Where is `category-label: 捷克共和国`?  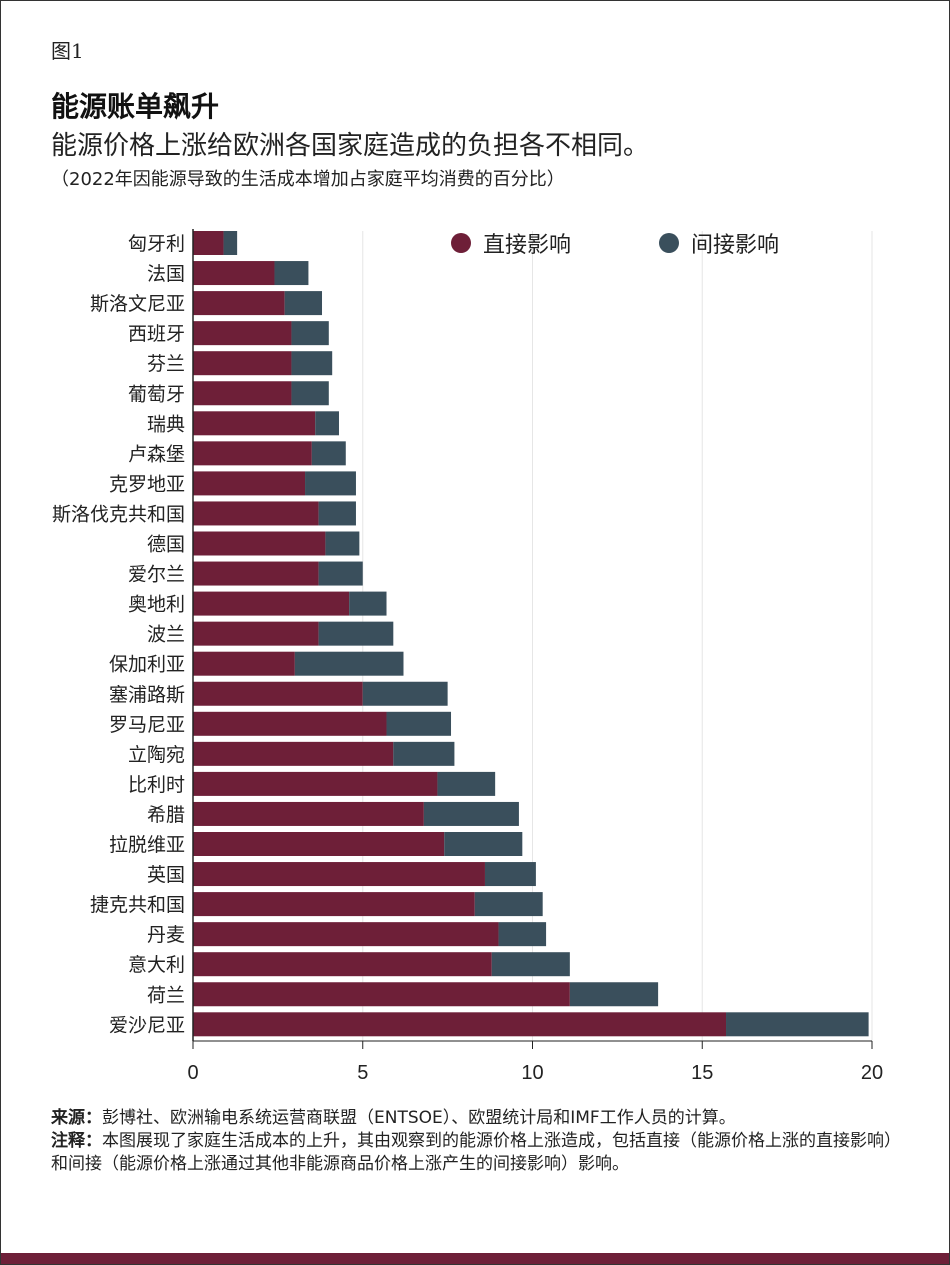 category-label: 捷克共和国 is located at coordinates (137, 905).